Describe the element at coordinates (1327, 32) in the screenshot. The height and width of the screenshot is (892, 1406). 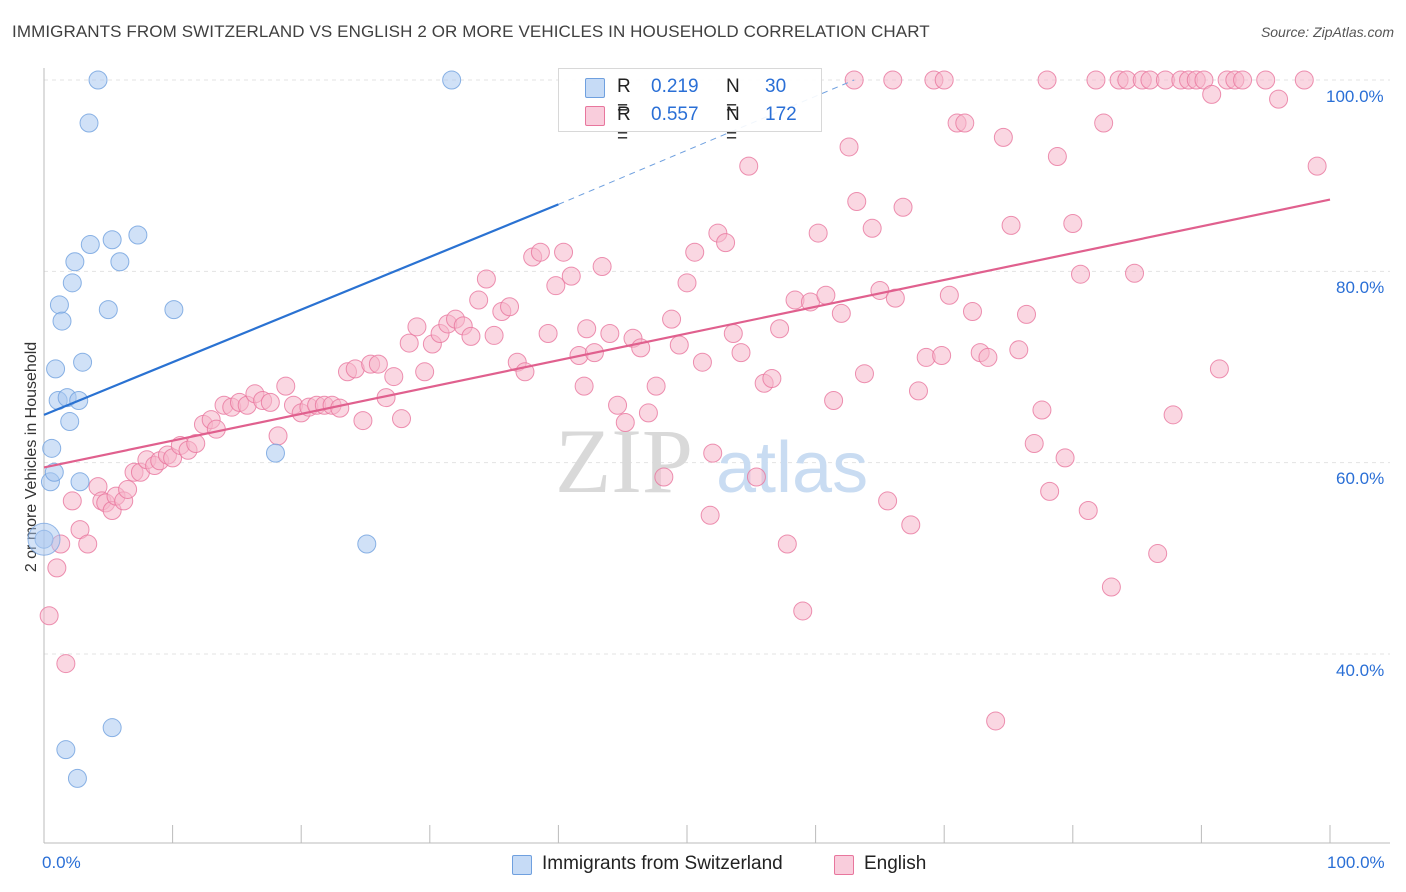
I see `source-label: Source: ZipAtlas.com` at that location.